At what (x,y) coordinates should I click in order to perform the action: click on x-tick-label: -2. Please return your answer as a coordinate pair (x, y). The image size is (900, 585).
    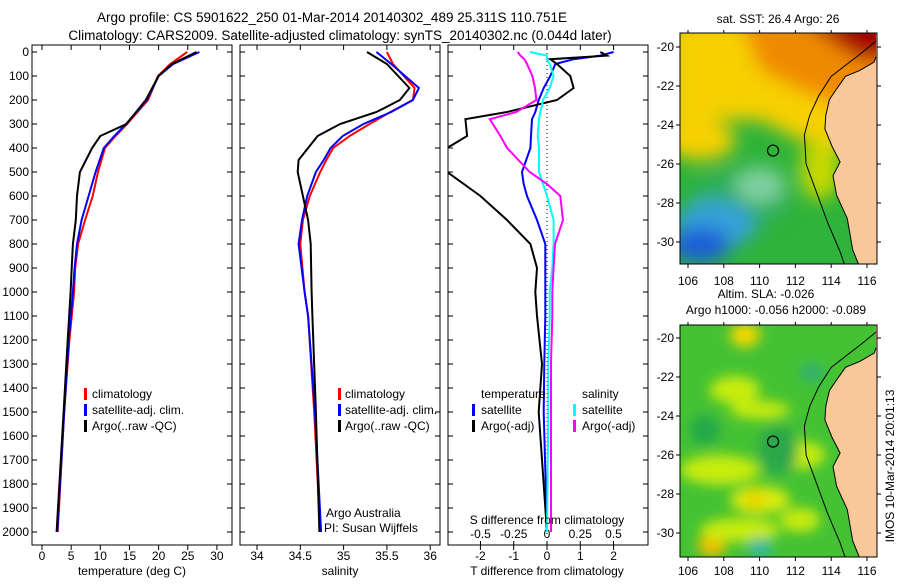
    Looking at the image, I should click on (480, 556).